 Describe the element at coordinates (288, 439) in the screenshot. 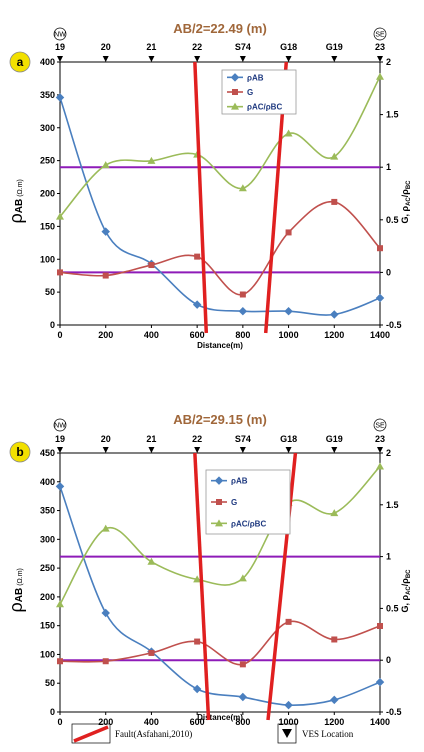

I see `ves-label: G18` at that location.